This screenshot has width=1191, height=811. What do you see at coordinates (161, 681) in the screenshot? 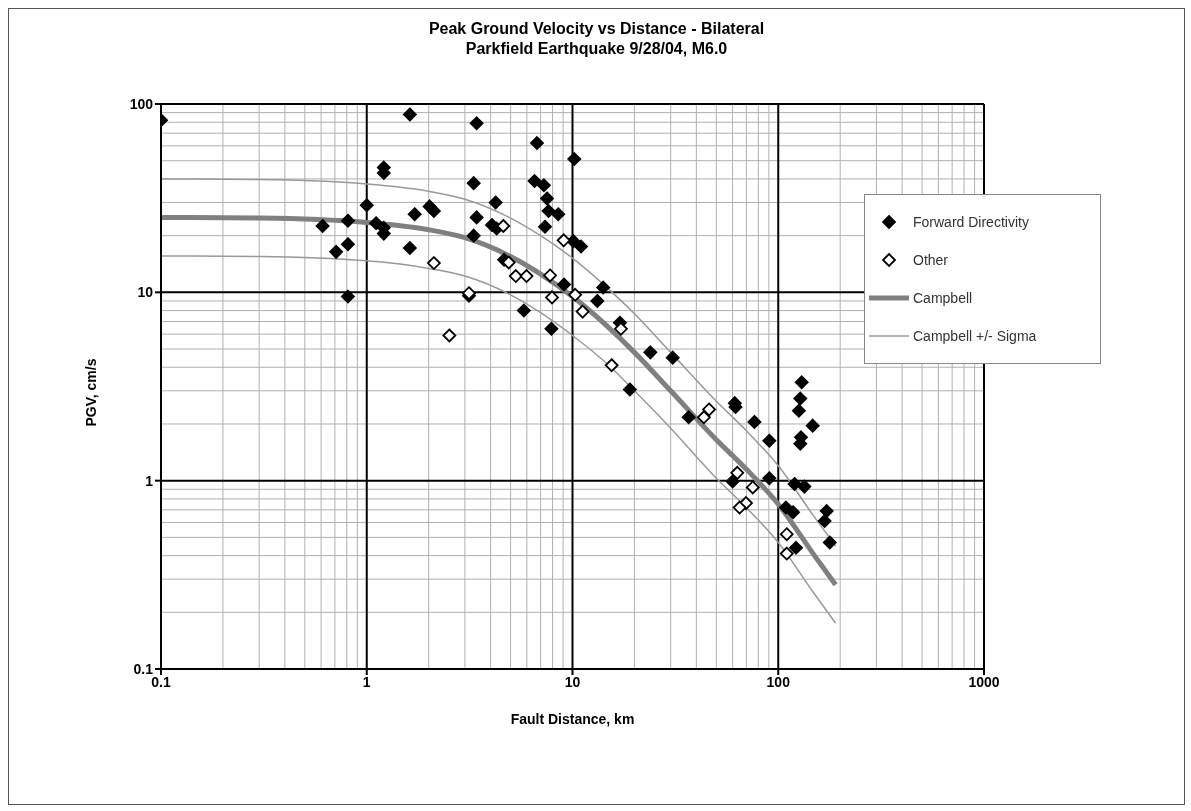
I see `x-tick-label: 0.1` at bounding box center [161, 681].